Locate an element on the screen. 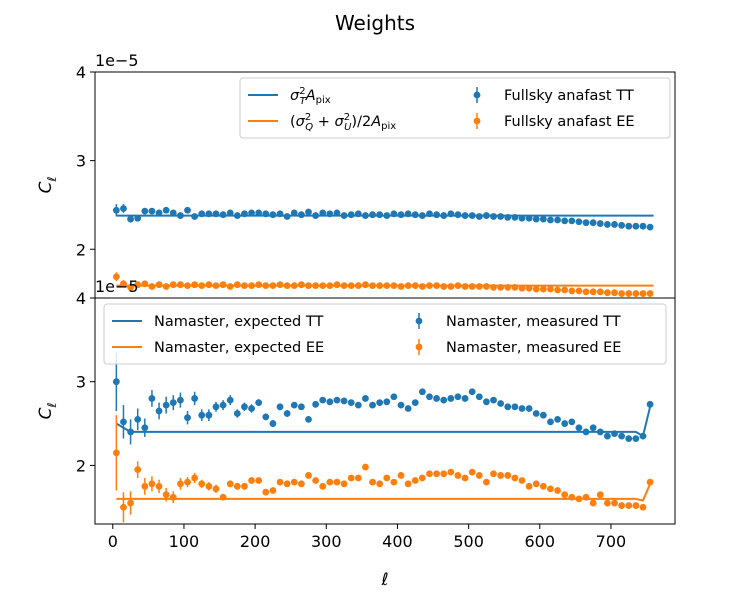 The width and height of the screenshot is (750, 604). legend-item: (σ2 Q + σ2 U)/2Apix is located at coordinates (322, 122).